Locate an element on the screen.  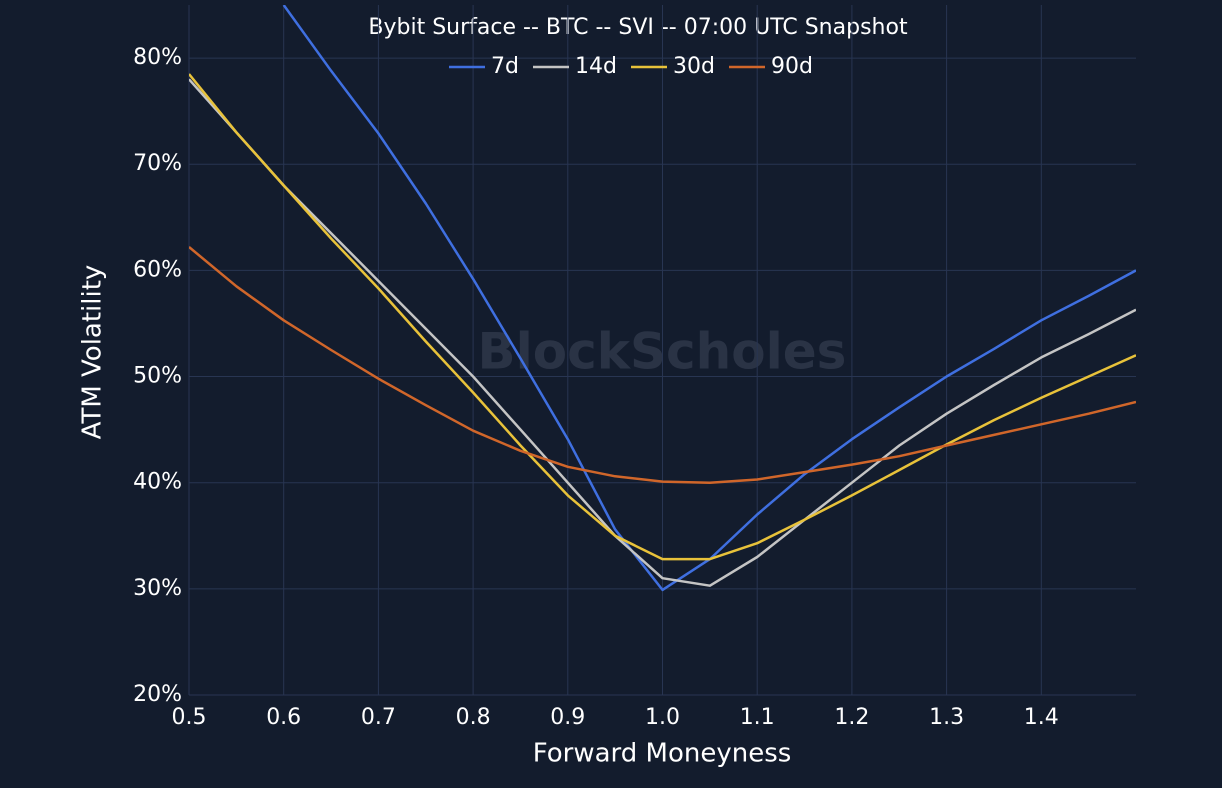
x-tick-label: 0.6 is located at coordinates (283, 717).